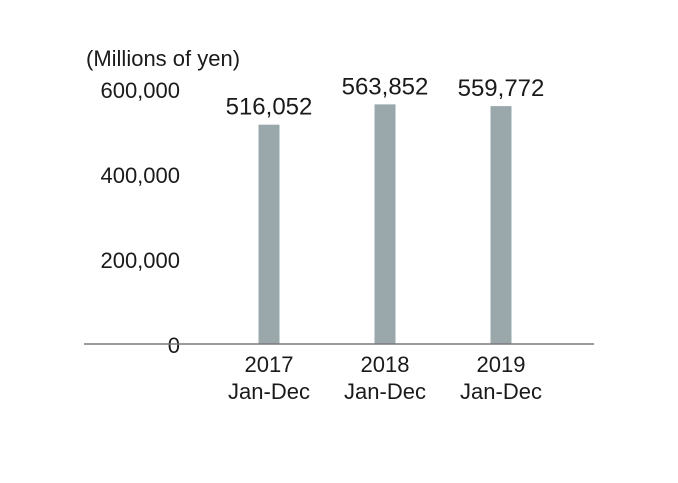 This screenshot has height=483, width=678. Describe the element at coordinates (140, 260) in the screenshot. I see `y-tick-label: 200,000` at that location.